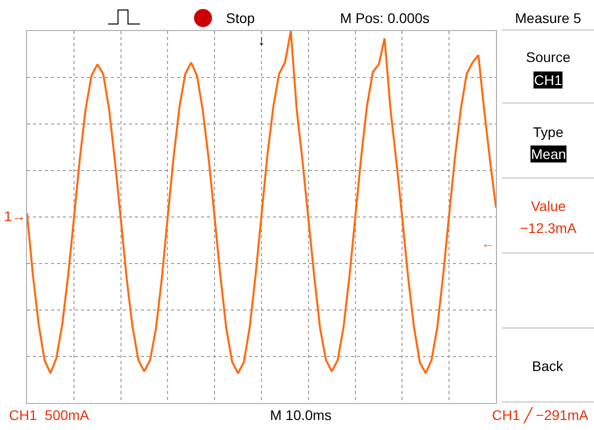  Describe the element at coordinates (301, 415) in the screenshot. I see `text: M 10.0ms` at that location.